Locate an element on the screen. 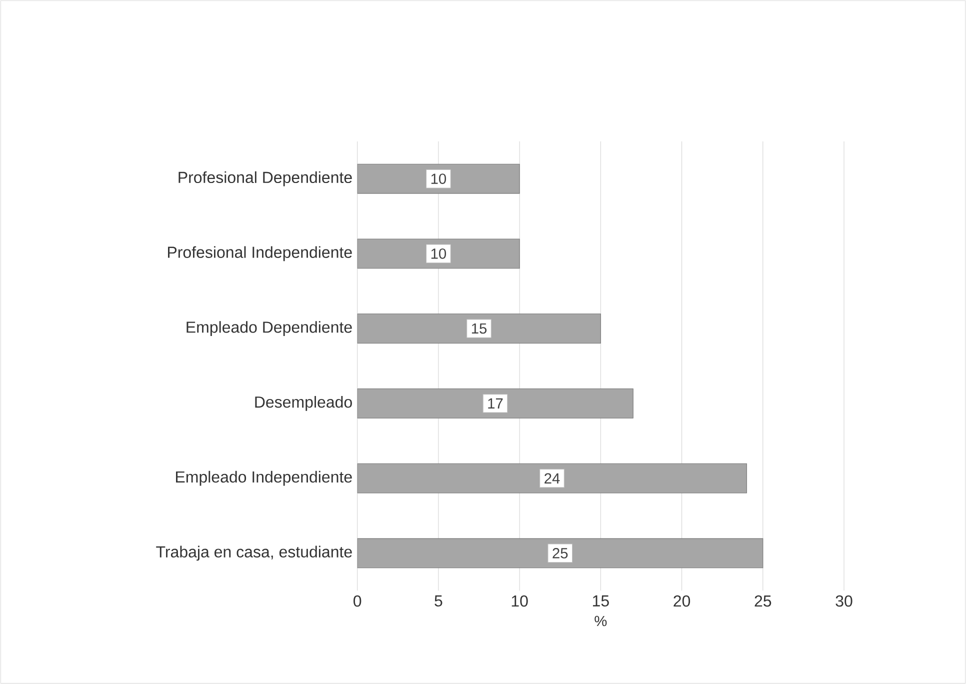  x-tick-label: 0 is located at coordinates (358, 601).